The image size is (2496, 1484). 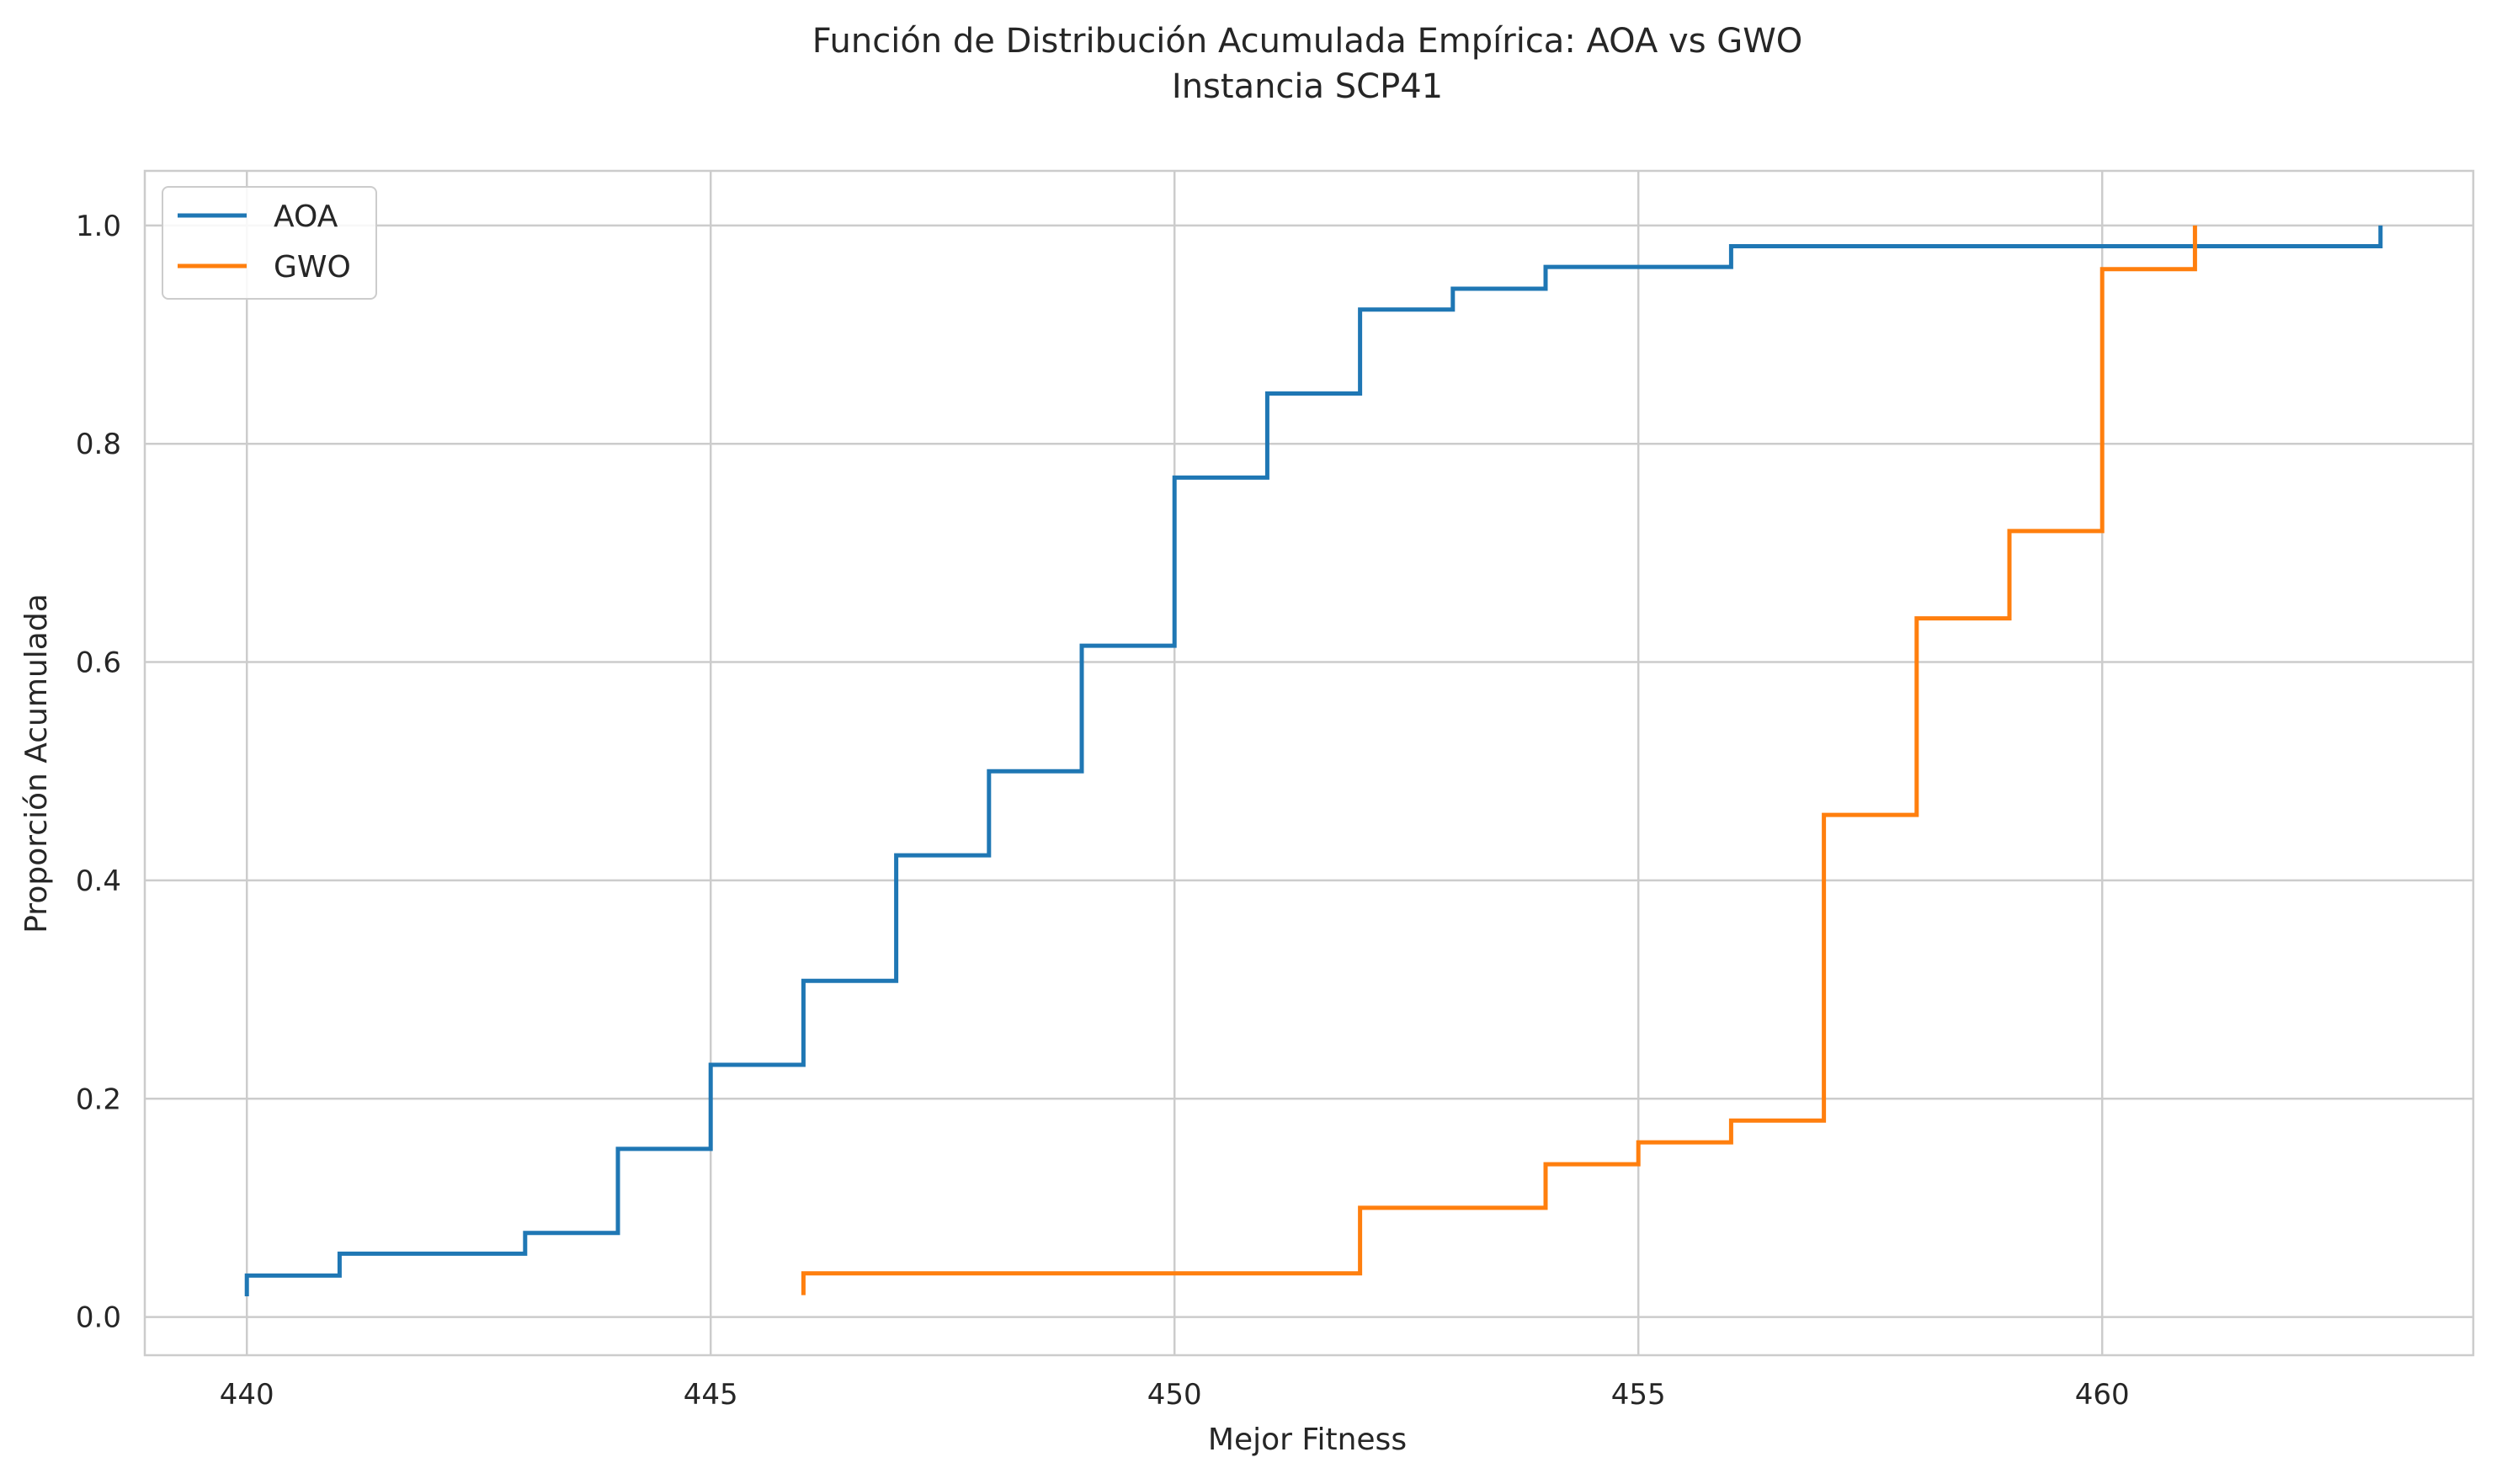 I want to click on x-tick-label: 450, so click(x=1174, y=1395).